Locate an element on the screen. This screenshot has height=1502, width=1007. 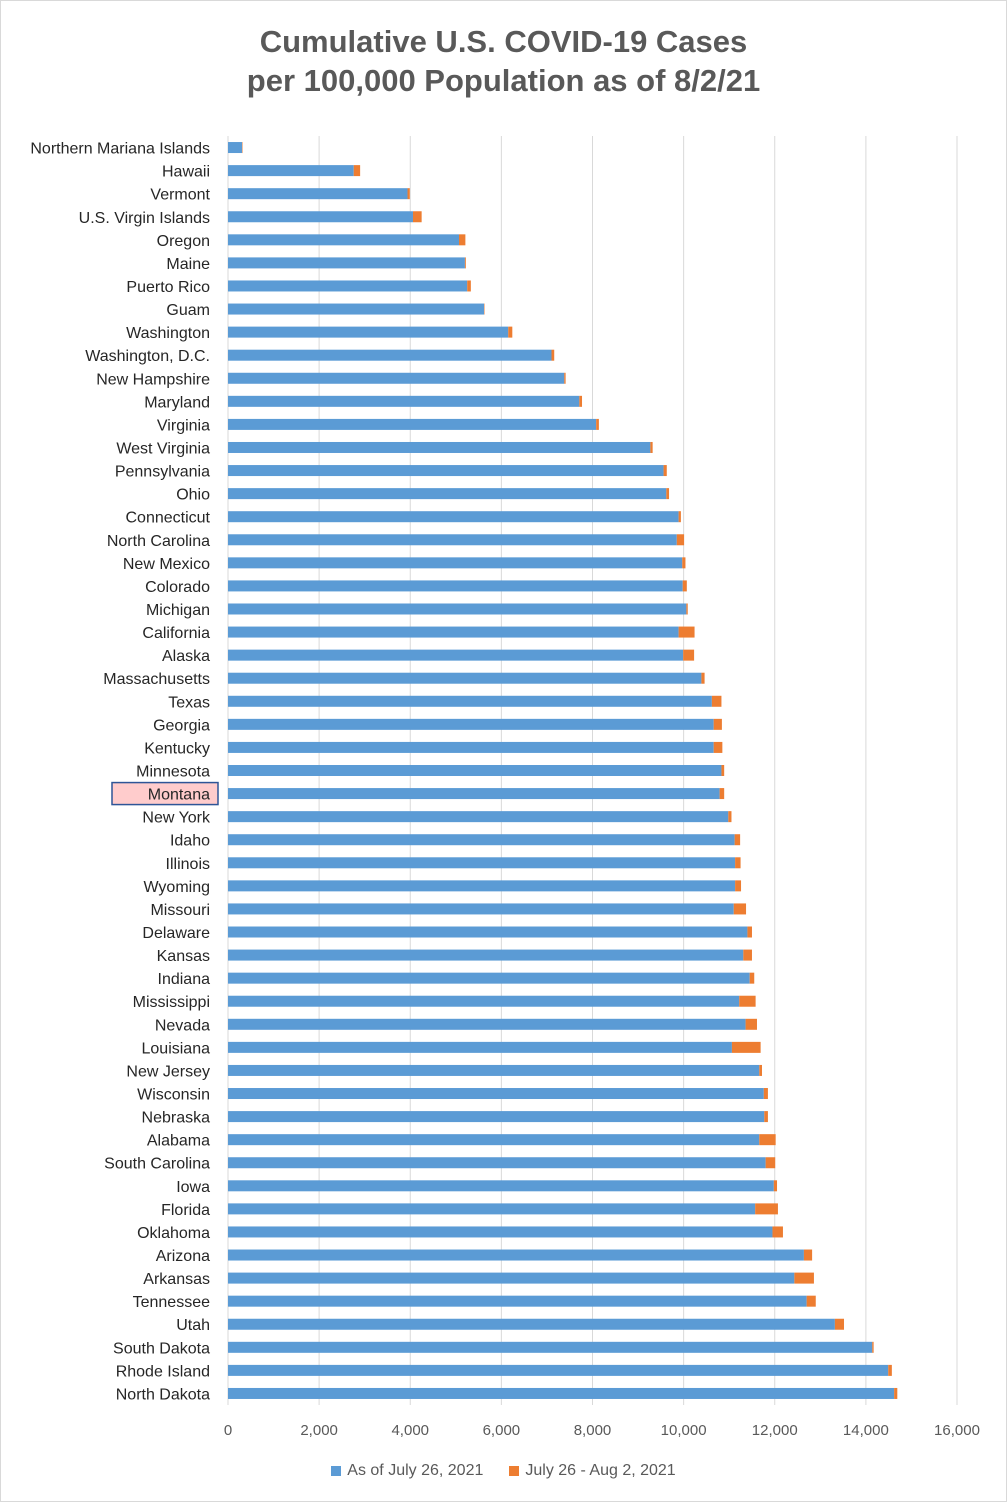
category-label-nevada: Nevada is located at coordinates (182, 1025).